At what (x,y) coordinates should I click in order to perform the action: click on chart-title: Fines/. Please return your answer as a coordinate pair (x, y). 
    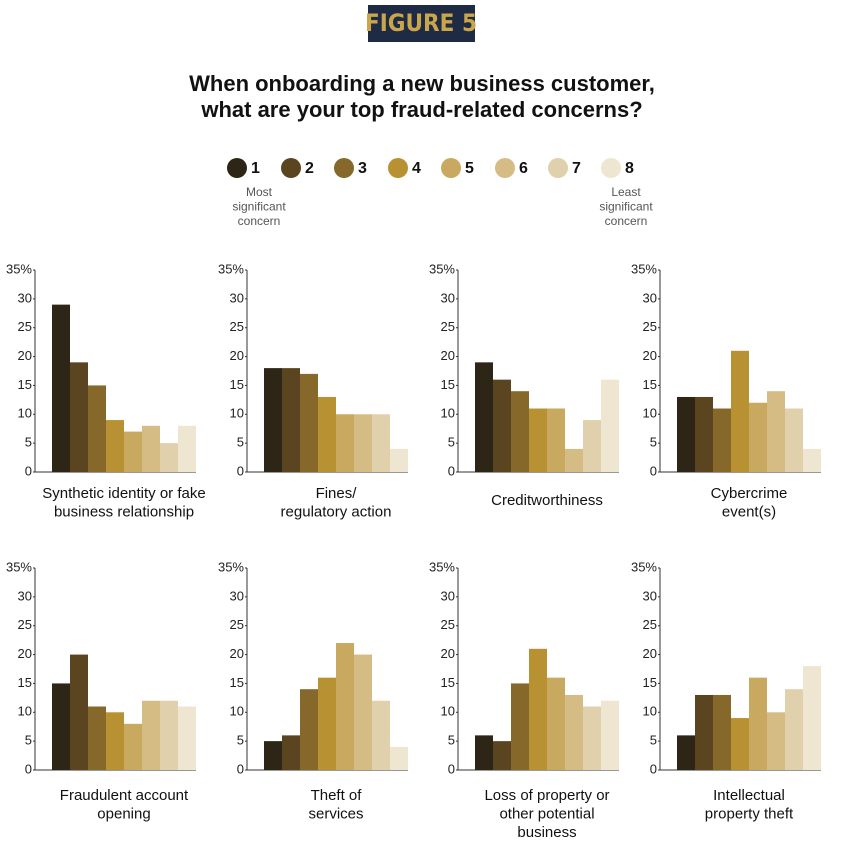
    Looking at the image, I should click on (337, 493).